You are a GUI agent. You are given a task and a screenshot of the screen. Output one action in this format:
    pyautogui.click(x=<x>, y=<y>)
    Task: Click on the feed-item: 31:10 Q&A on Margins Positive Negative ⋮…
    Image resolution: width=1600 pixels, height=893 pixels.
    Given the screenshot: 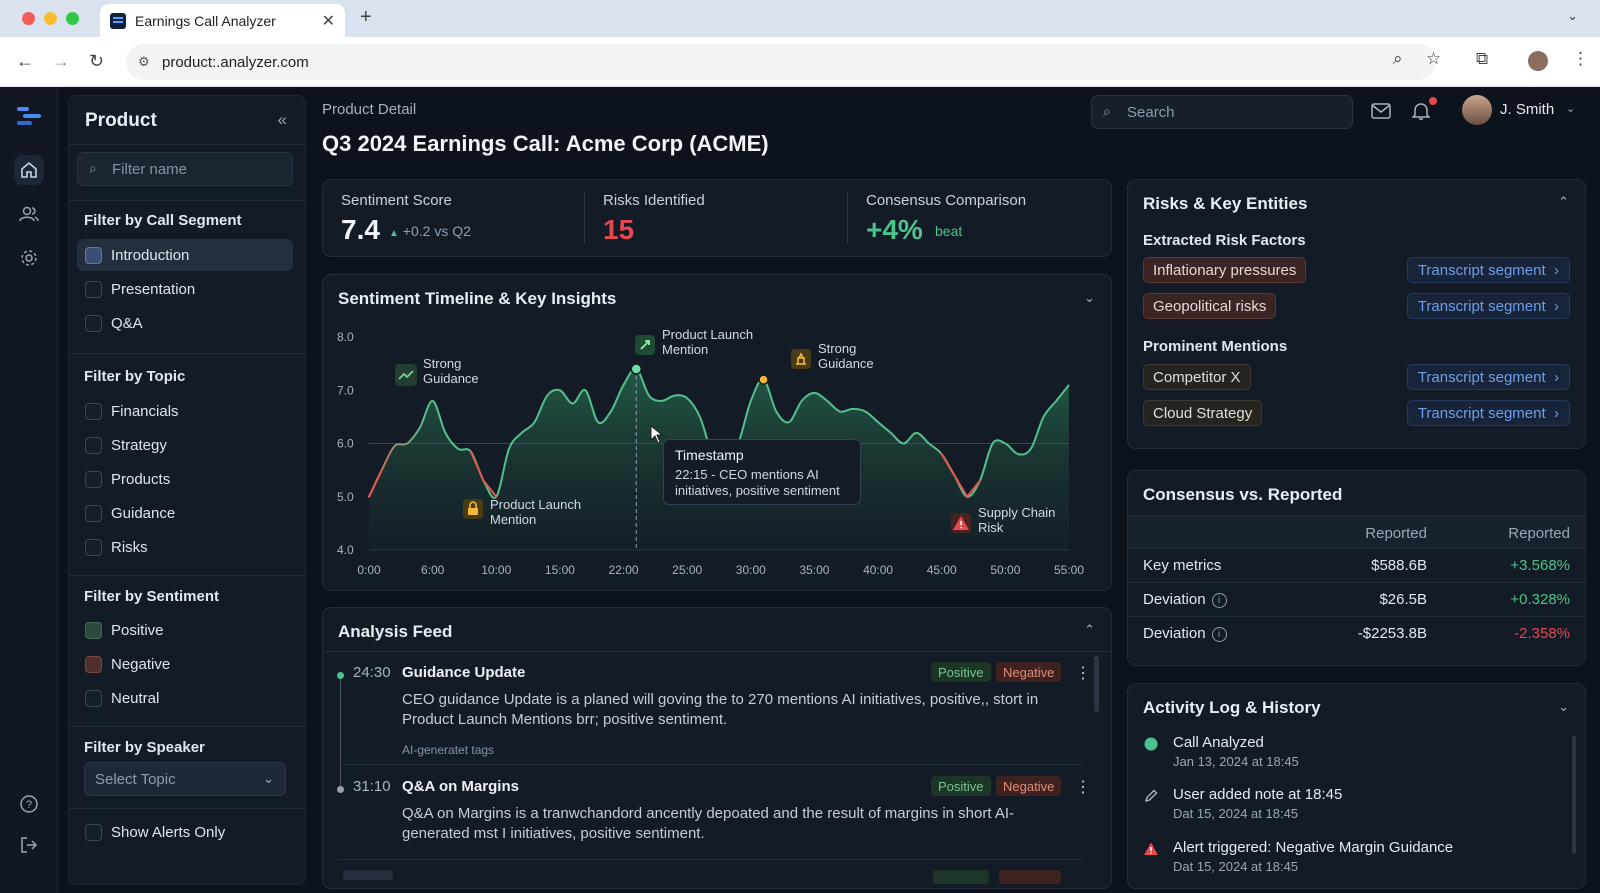 What is the action you would take?
    pyautogui.click(x=715, y=817)
    